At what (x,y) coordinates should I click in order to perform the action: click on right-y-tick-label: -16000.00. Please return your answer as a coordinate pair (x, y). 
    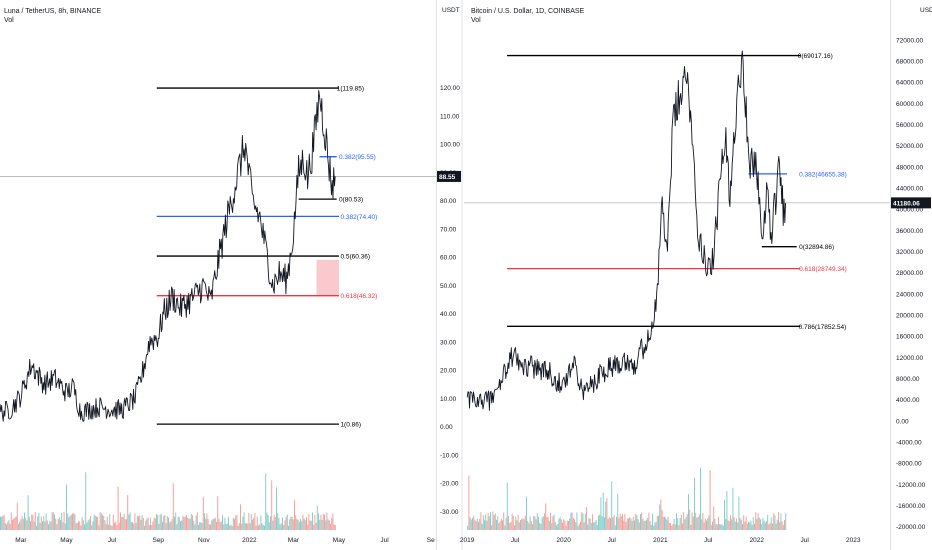
    Looking at the image, I should click on (911, 506).